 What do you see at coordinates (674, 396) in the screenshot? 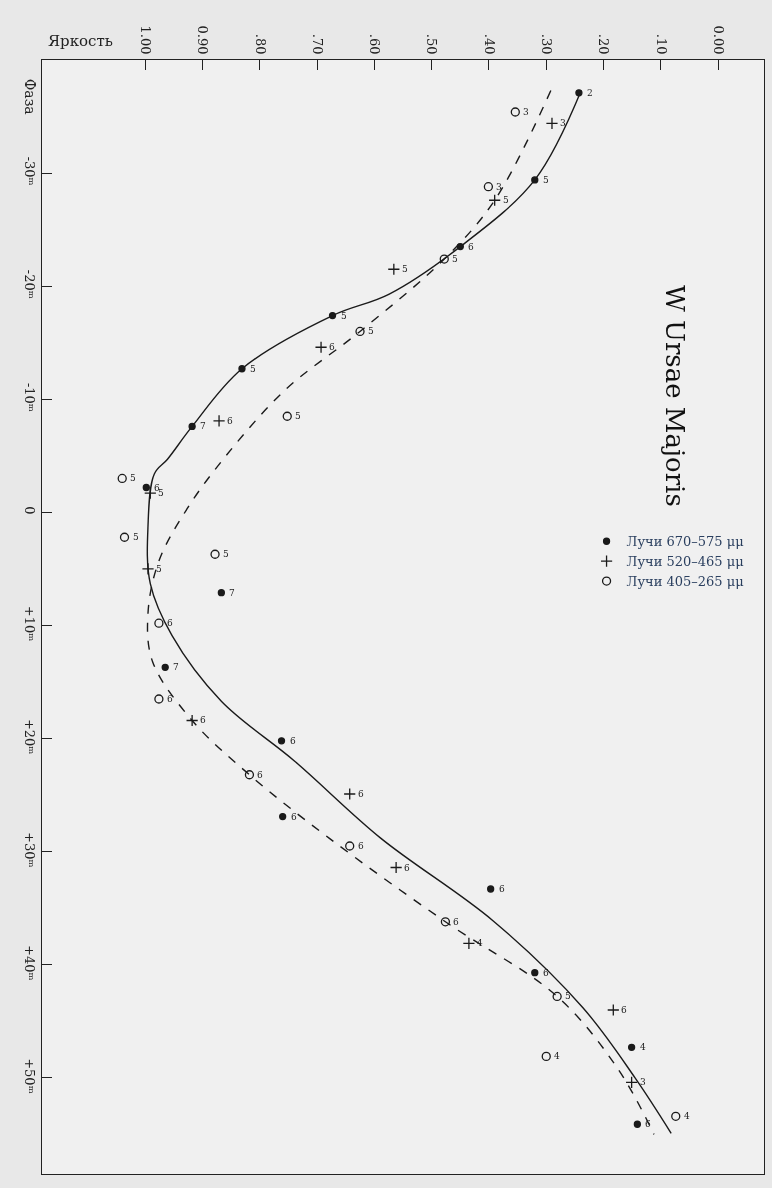
I see `text: W Ursae Majoris` at bounding box center [674, 396].